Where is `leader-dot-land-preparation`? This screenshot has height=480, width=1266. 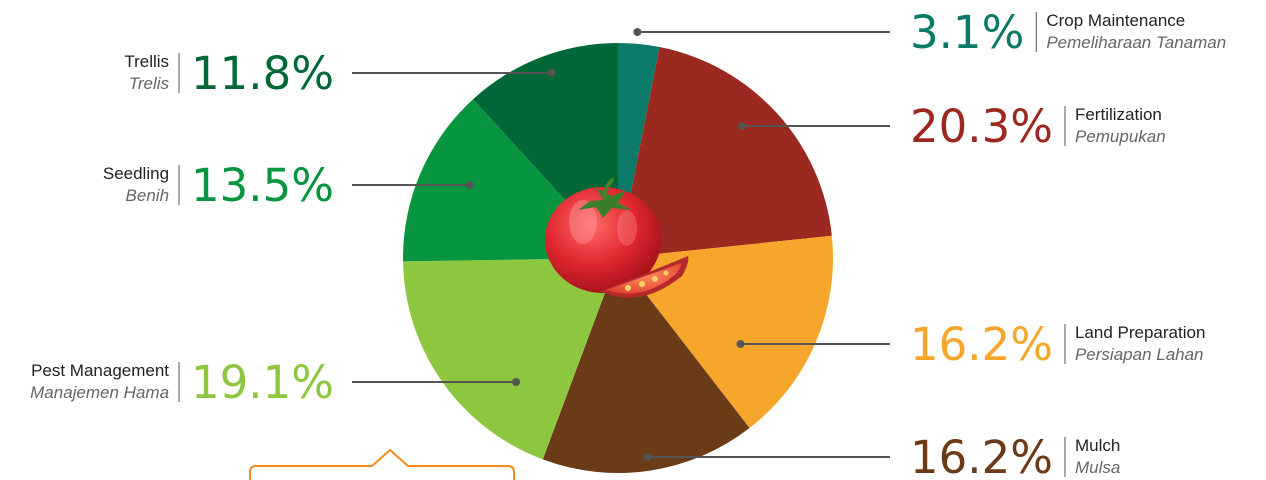
leader-dot-land-preparation is located at coordinates (740, 344).